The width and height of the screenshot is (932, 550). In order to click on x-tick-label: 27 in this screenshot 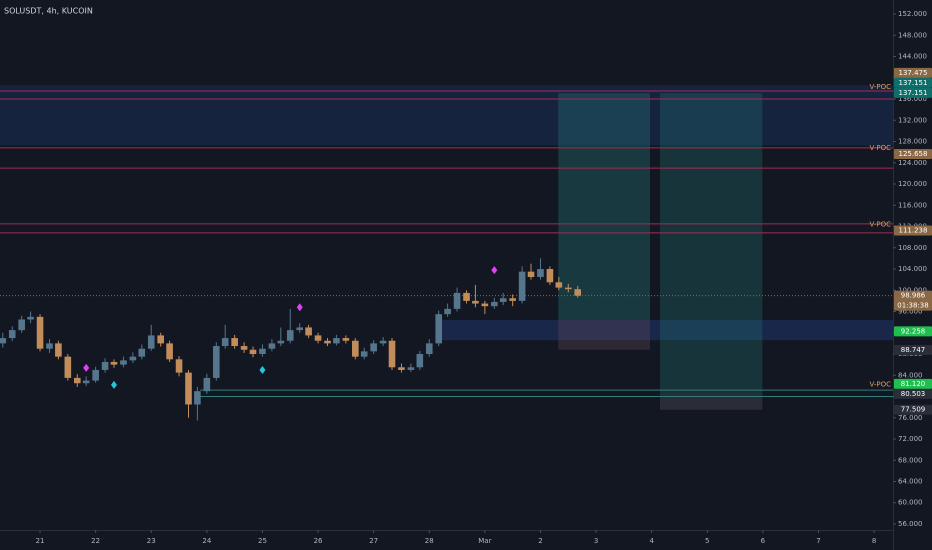, I will do `click(373, 541)`.